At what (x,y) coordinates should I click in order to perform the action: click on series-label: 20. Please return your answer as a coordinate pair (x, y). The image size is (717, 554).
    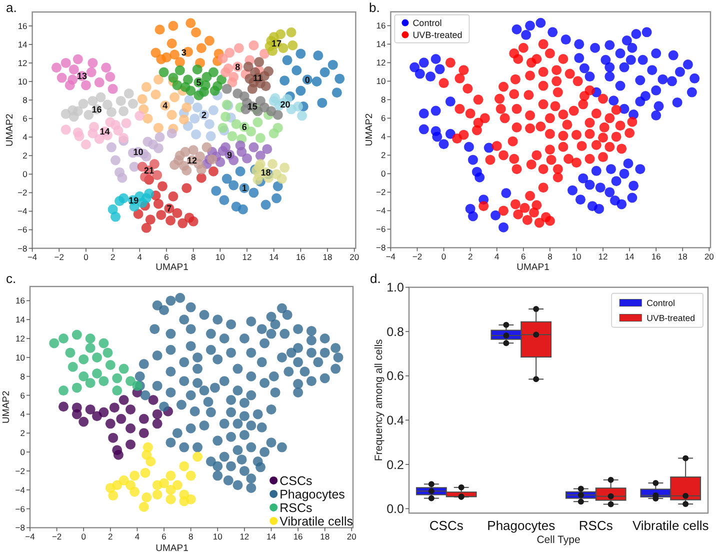
    Looking at the image, I should click on (285, 104).